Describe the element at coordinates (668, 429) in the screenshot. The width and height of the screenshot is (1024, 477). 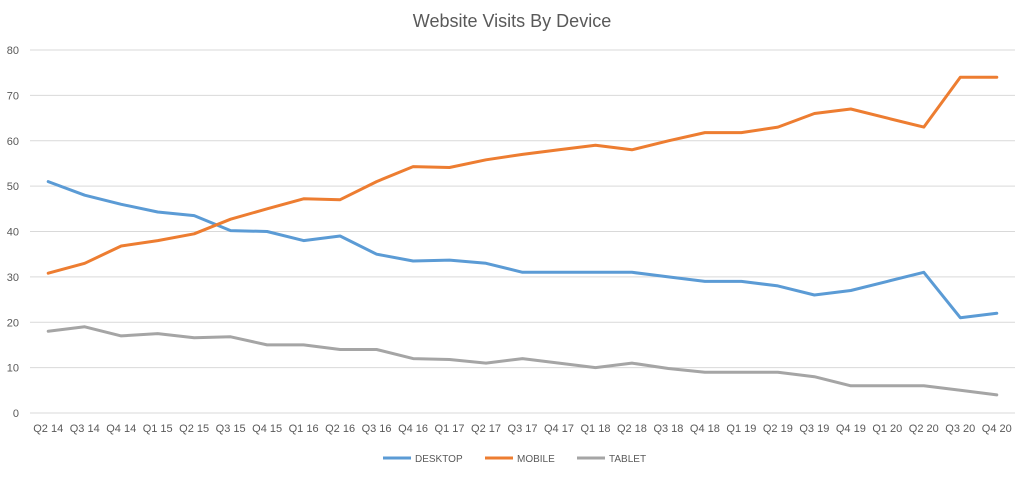
I see `x-tick-label: Q3 18` at that location.